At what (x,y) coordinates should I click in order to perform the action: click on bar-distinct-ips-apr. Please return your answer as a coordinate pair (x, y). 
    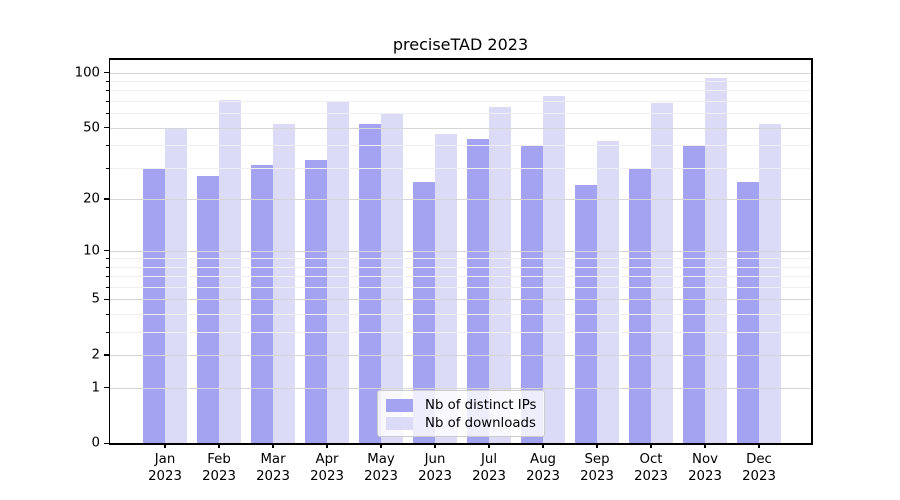
    Looking at the image, I should click on (316, 302).